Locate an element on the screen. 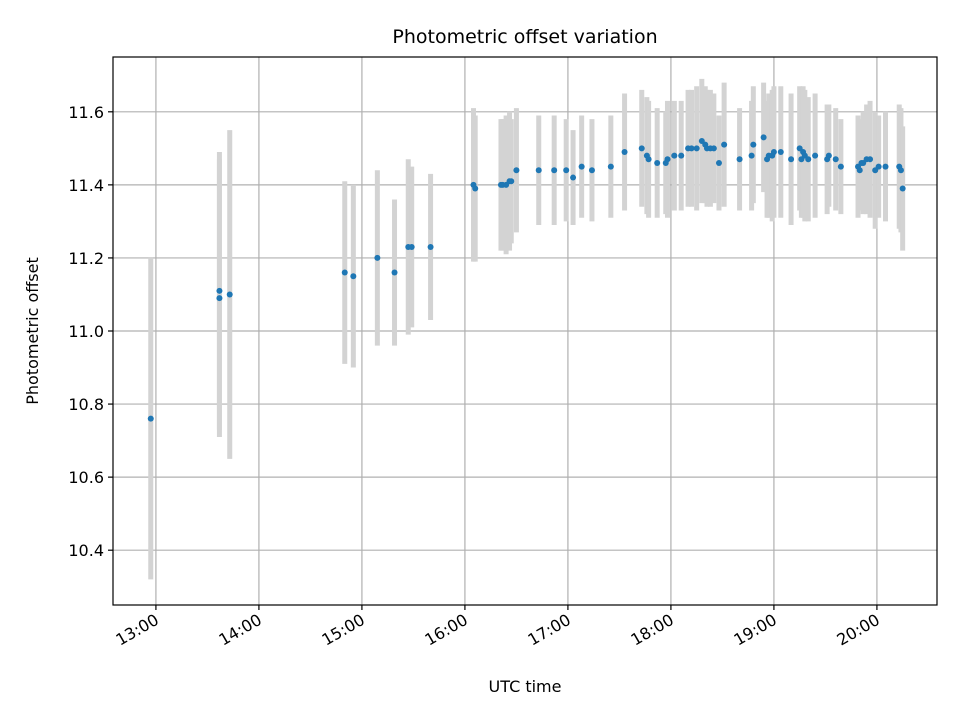 The height and width of the screenshot is (720, 960). y-tick-label: 11.6 is located at coordinates (86, 112).